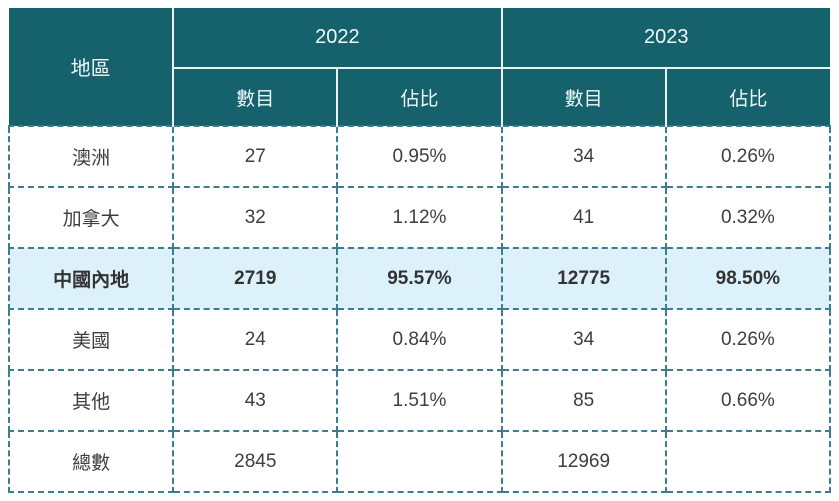 This screenshot has width=839, height=501. I want to click on column-header-2023-share: 佔比, so click(747, 97).